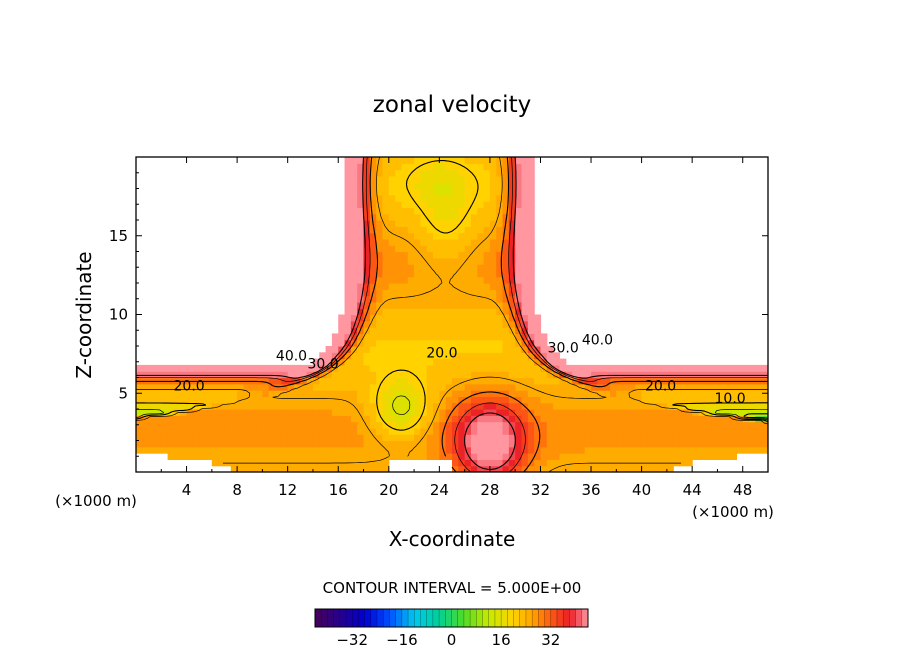  I want to click on x-tick-label: 48, so click(742, 490).